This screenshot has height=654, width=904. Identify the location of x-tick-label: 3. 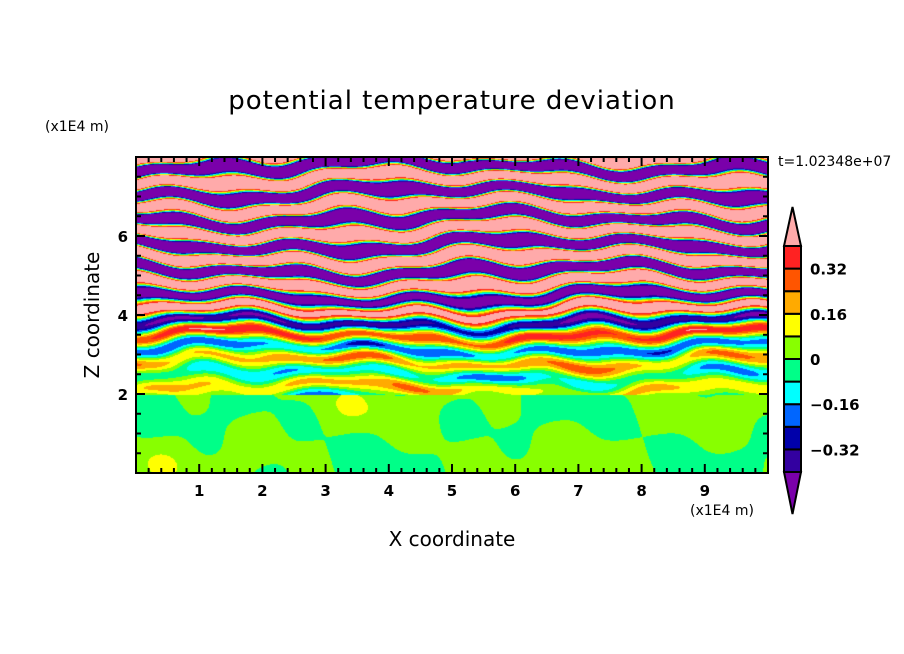
(325, 491).